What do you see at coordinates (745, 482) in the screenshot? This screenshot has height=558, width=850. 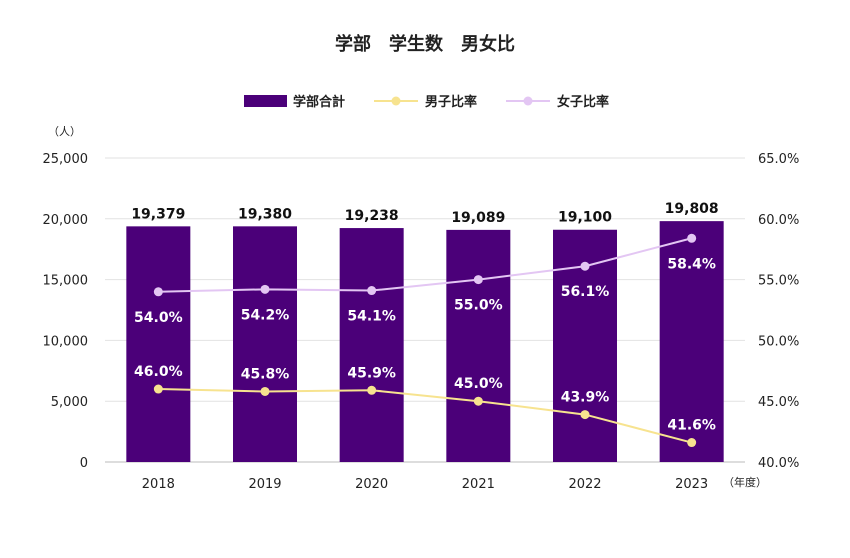 I see `x-unit: （年度）` at bounding box center [745, 482].